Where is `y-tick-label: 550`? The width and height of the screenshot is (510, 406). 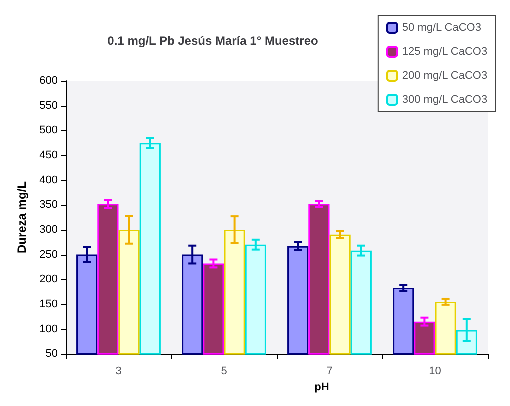
y-tick-label: 550 is located at coordinates (49, 106).